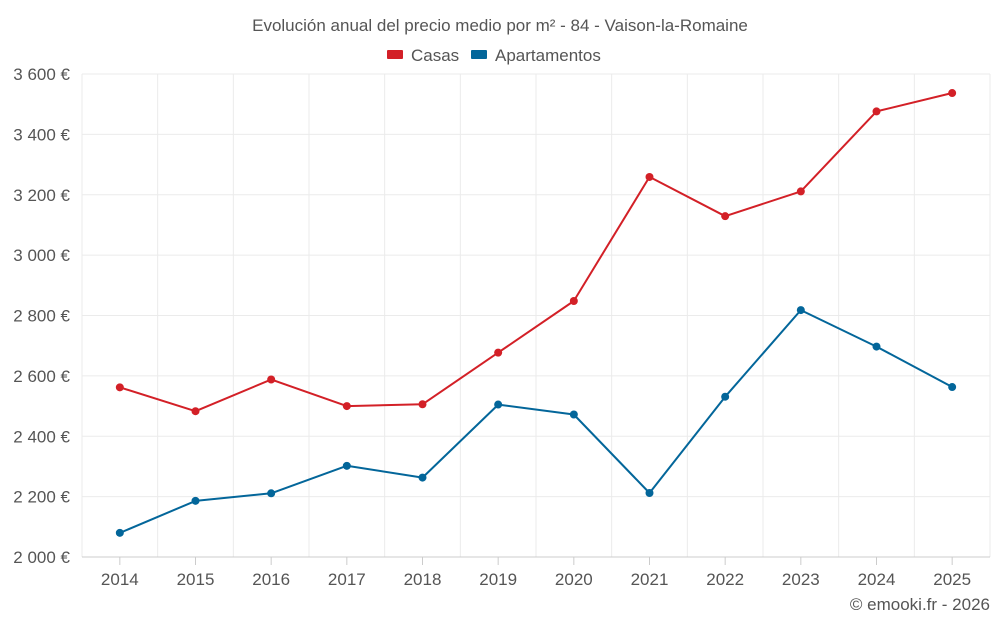 The image size is (1000, 630). I want to click on x-tick-label: 2020, so click(574, 579).